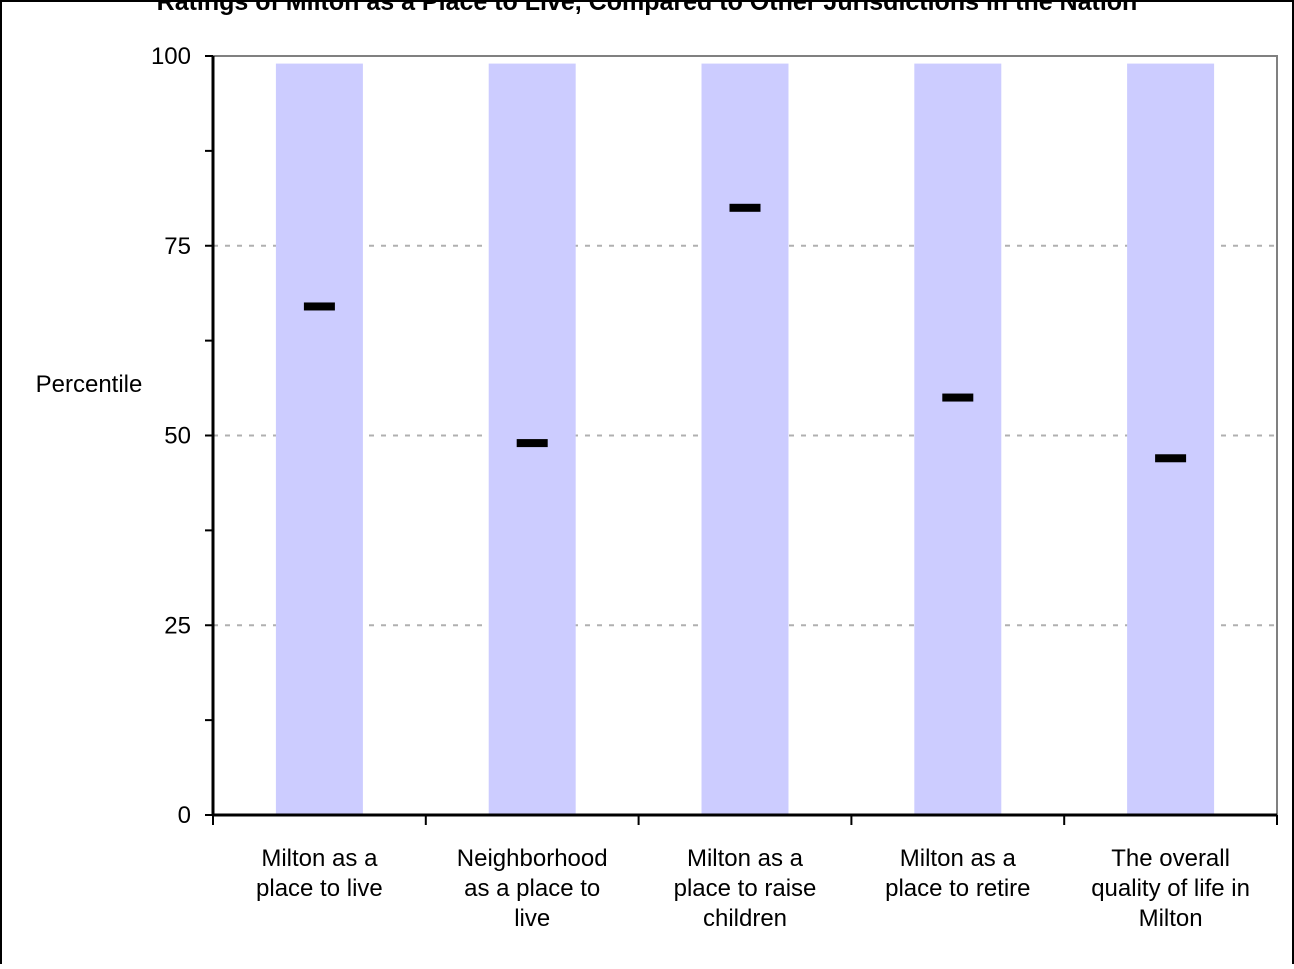  I want to click on y-tick-label: 25, so click(177, 625).